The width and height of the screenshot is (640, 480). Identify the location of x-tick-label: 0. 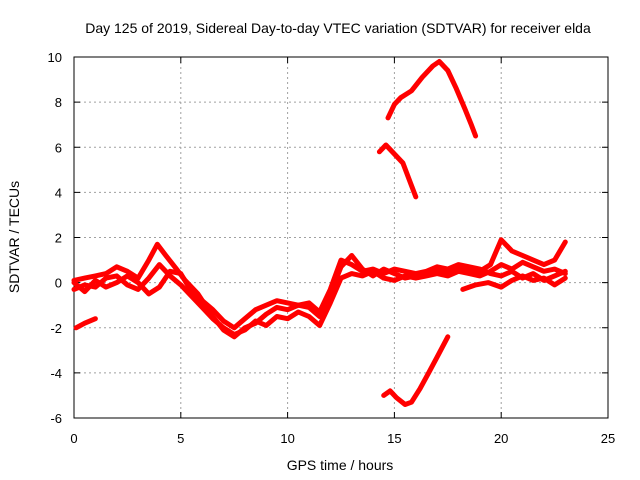
(73, 438).